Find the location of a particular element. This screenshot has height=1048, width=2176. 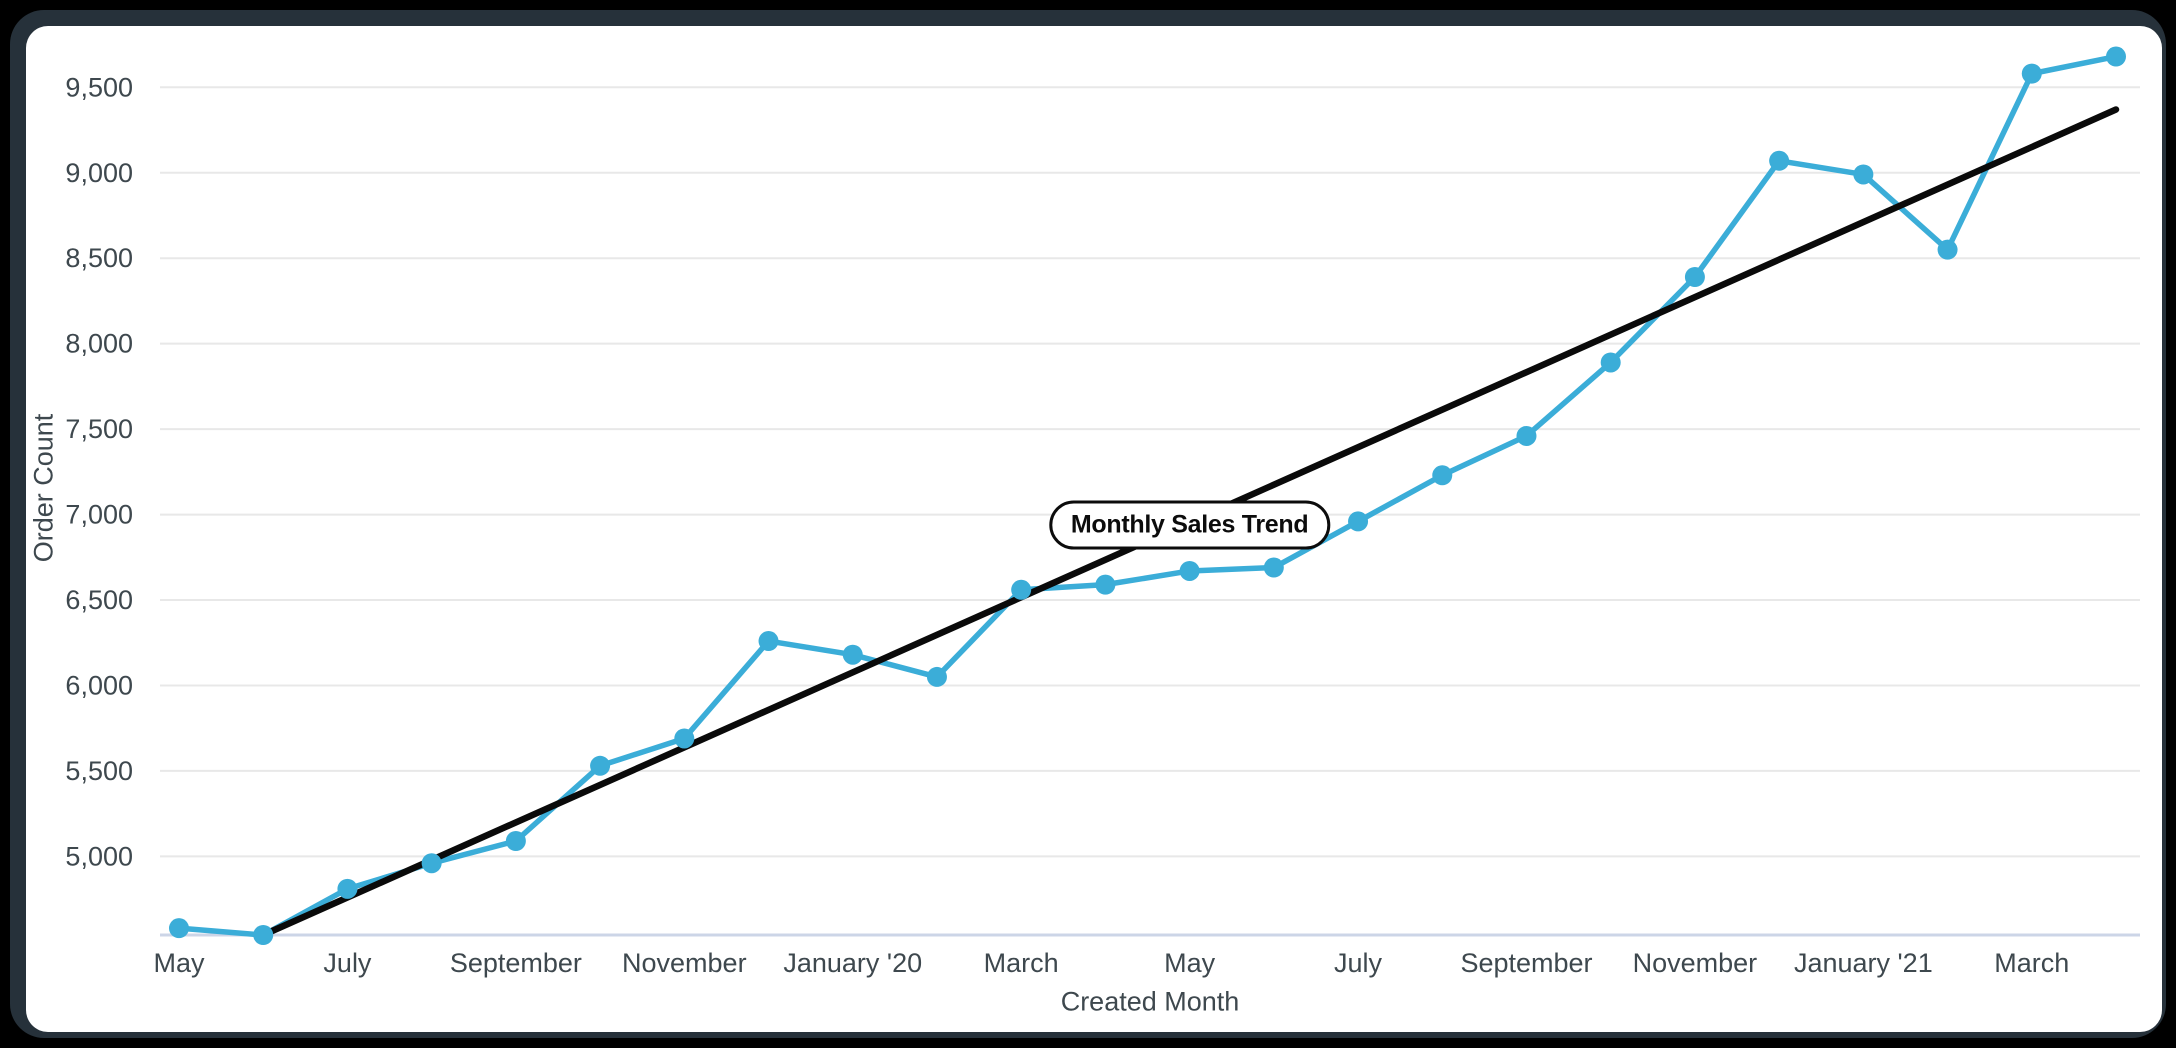

y-tick-label: 5,500 is located at coordinates (99, 771).